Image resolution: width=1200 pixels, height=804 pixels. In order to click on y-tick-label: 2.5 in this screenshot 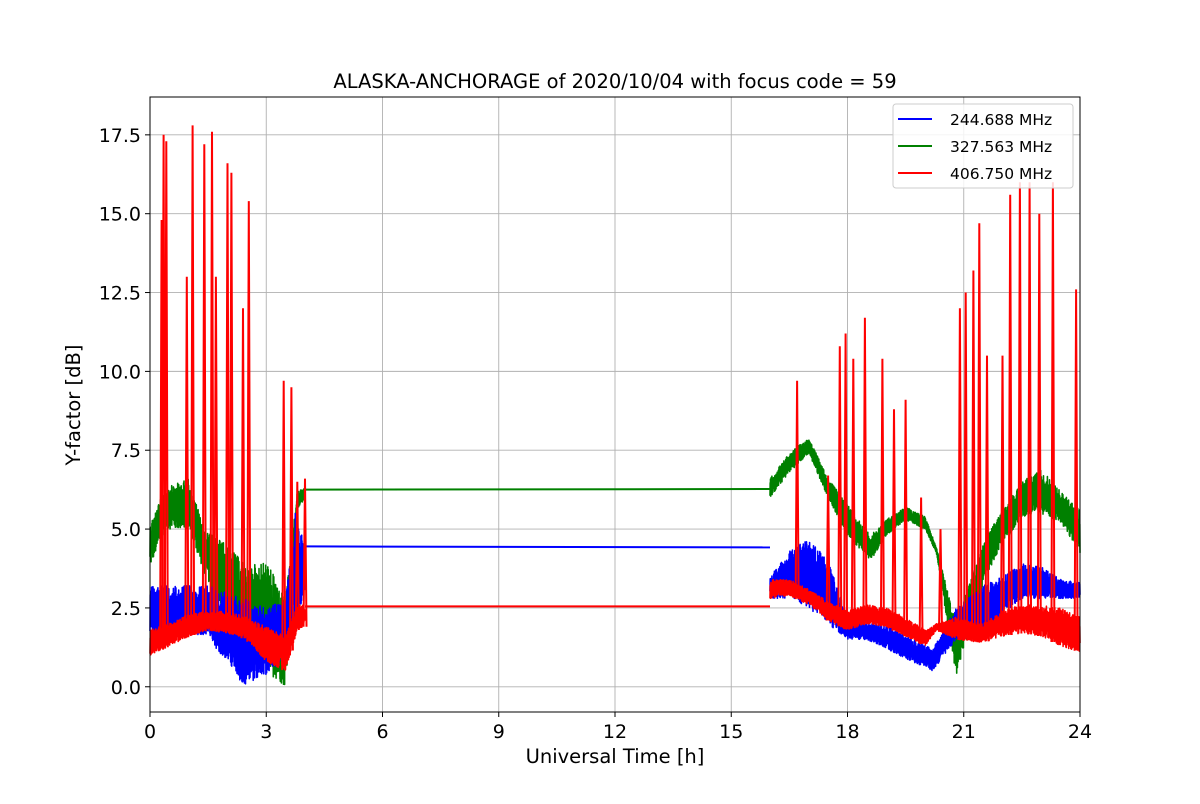, I will do `click(126, 609)`.